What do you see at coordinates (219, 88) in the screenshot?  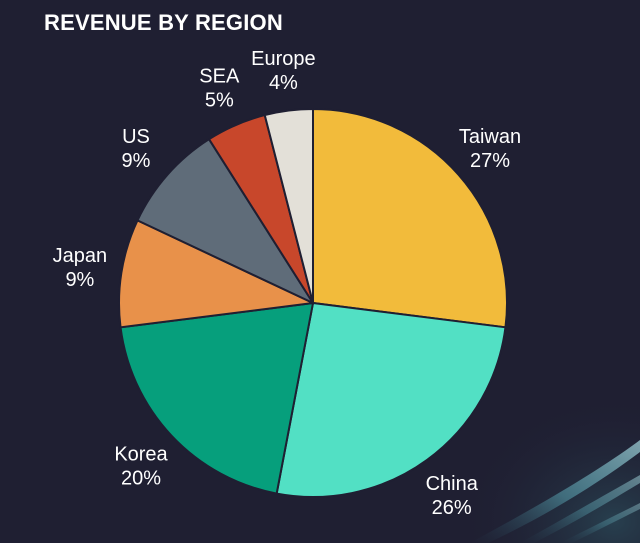 I see `slice-label-sea: SEA 5%` at bounding box center [219, 88].